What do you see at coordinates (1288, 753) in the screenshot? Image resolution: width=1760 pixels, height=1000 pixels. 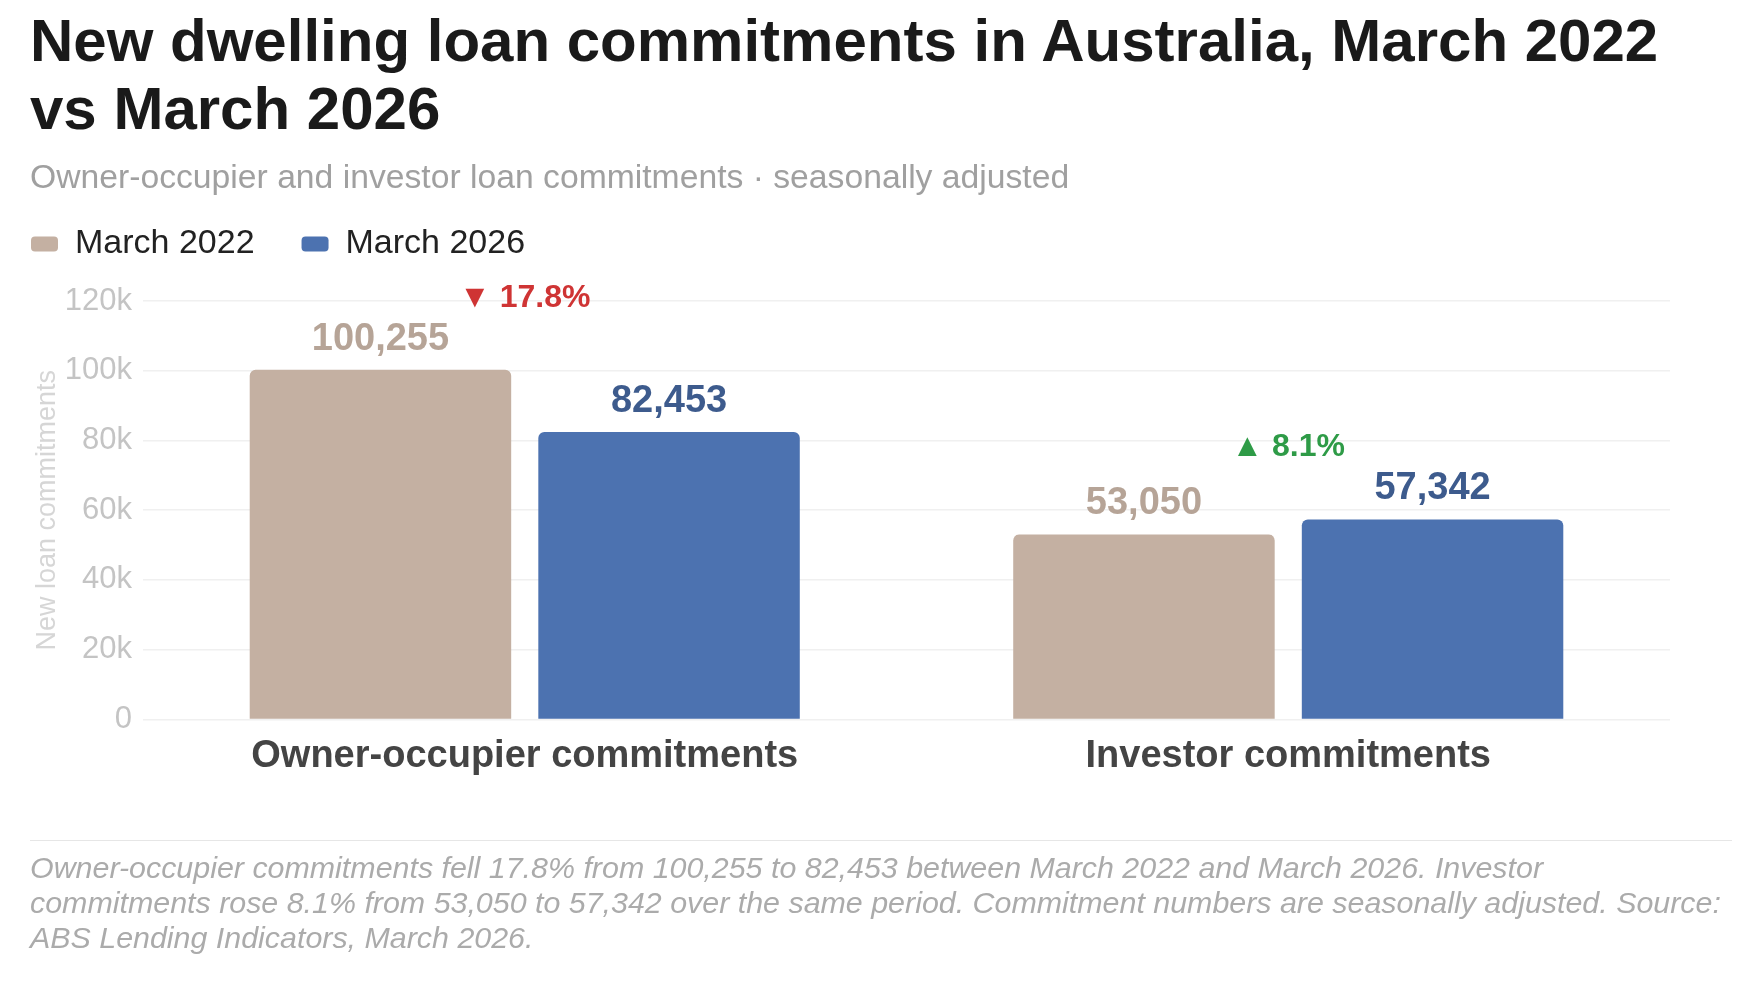 I see `x-tick-label: Investor commitments` at bounding box center [1288, 753].